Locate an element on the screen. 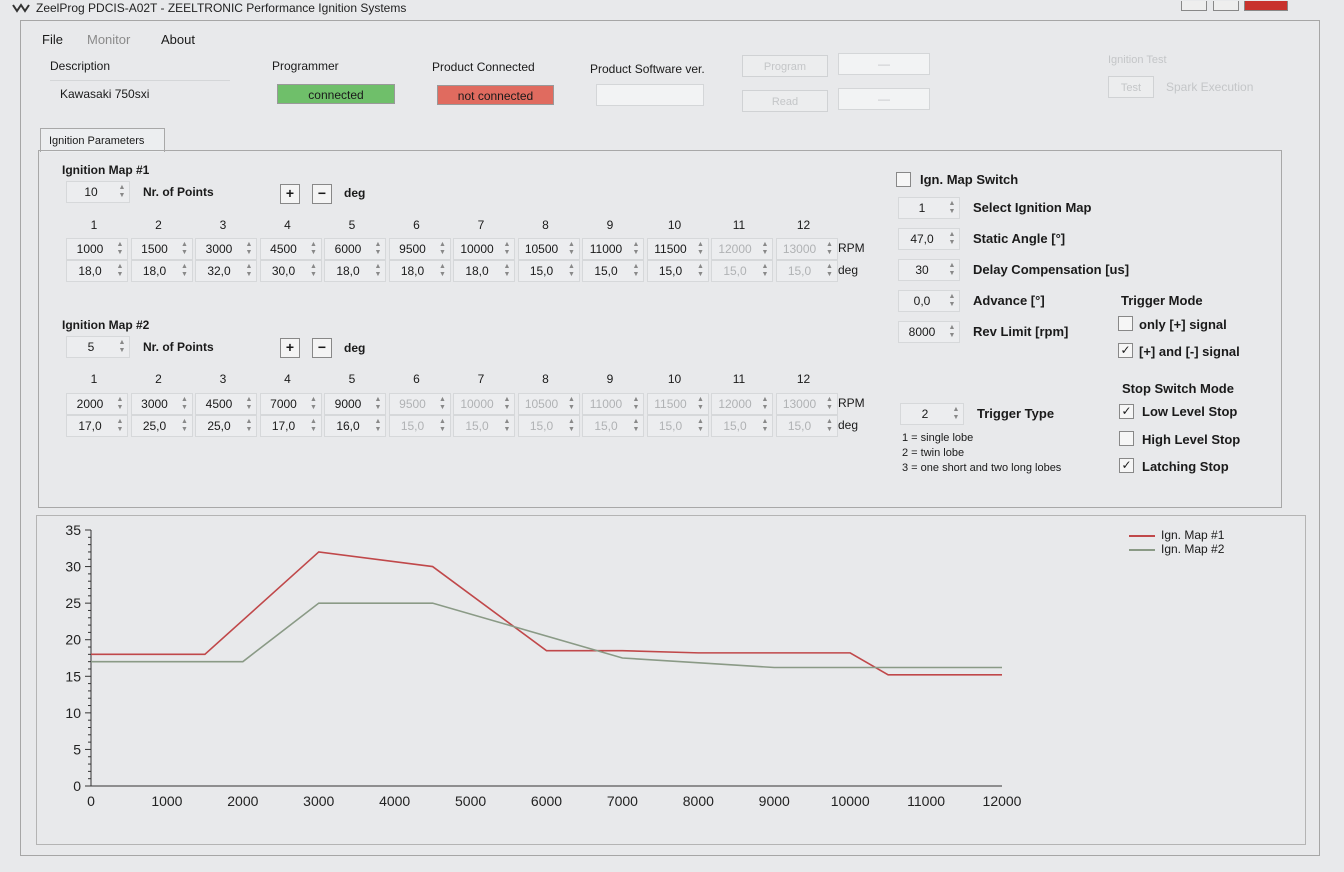  map2-points-spinner: 5 ▲ ▼ is located at coordinates (98, 347).